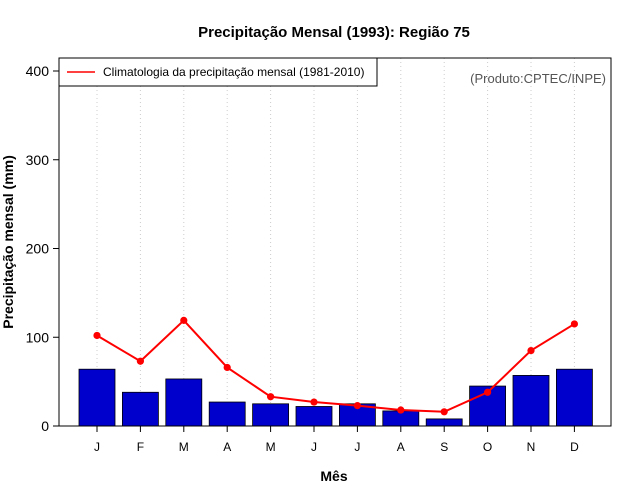 The image size is (640, 500). Describe the element at coordinates (38, 337) in the screenshot. I see `y-tick-label: 100` at that location.